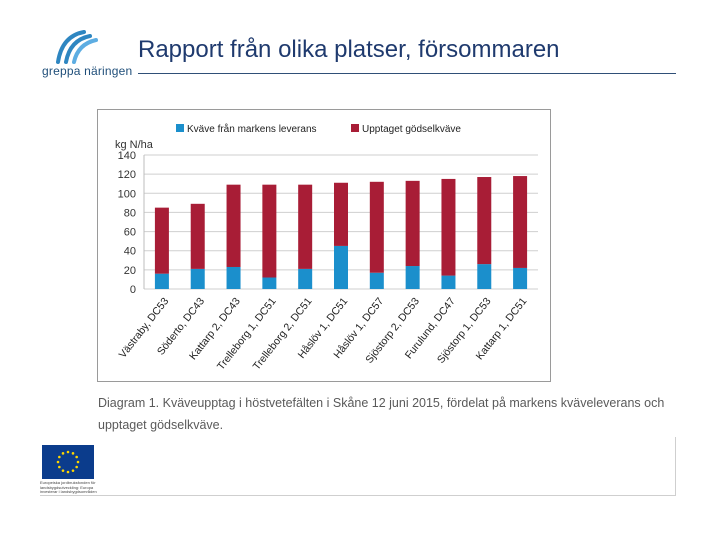  What do you see at coordinates (407, 73) in the screenshot?
I see `title-divider` at bounding box center [407, 73].